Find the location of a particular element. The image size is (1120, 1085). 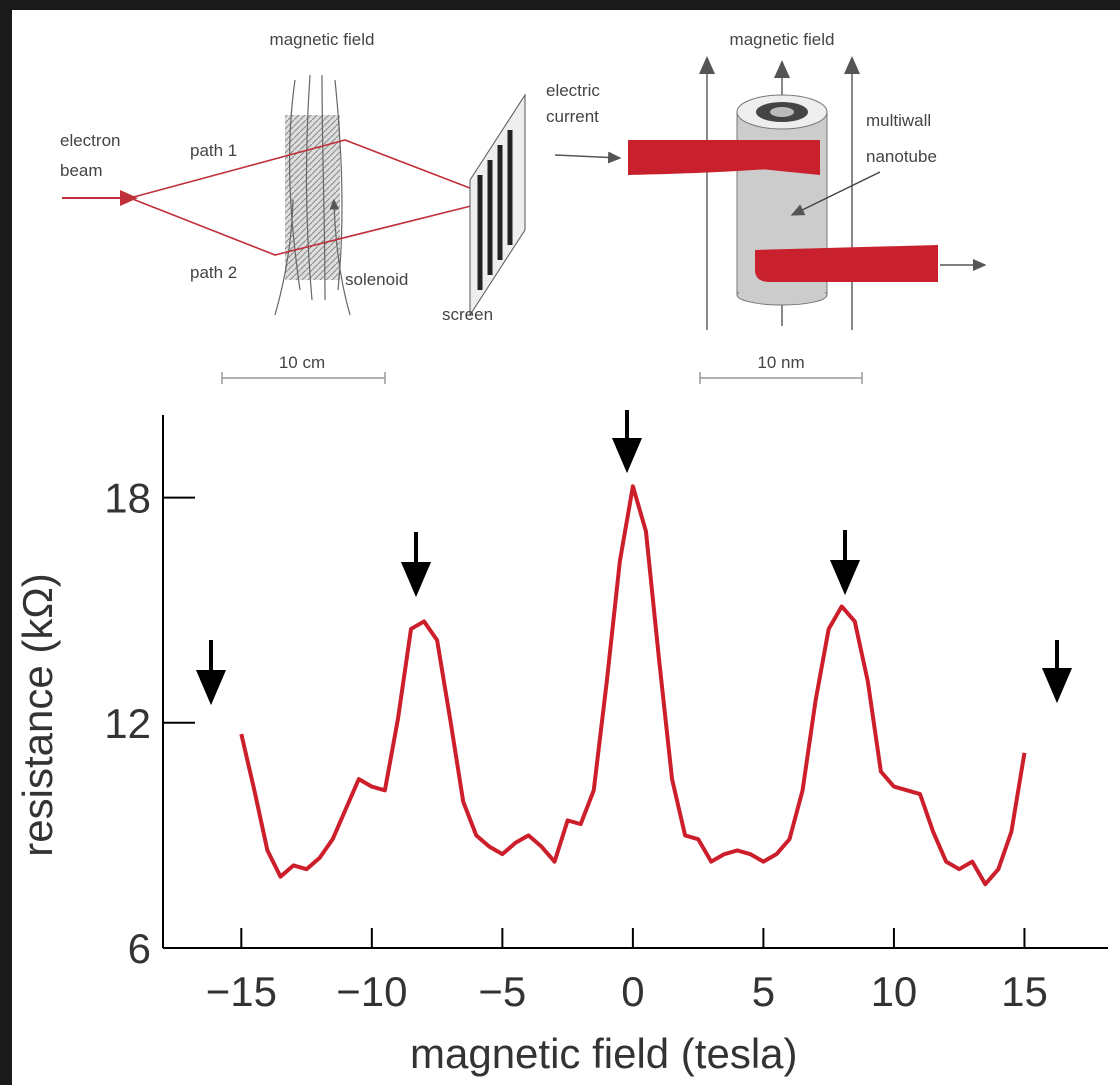

y-tick-label: 18 is located at coordinates (127, 498).